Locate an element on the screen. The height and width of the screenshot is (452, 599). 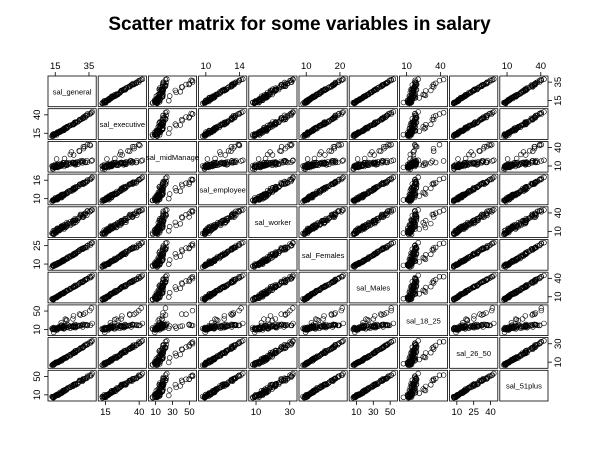
point-sal_employee-sal_Females is located at coordinates (342, 178).